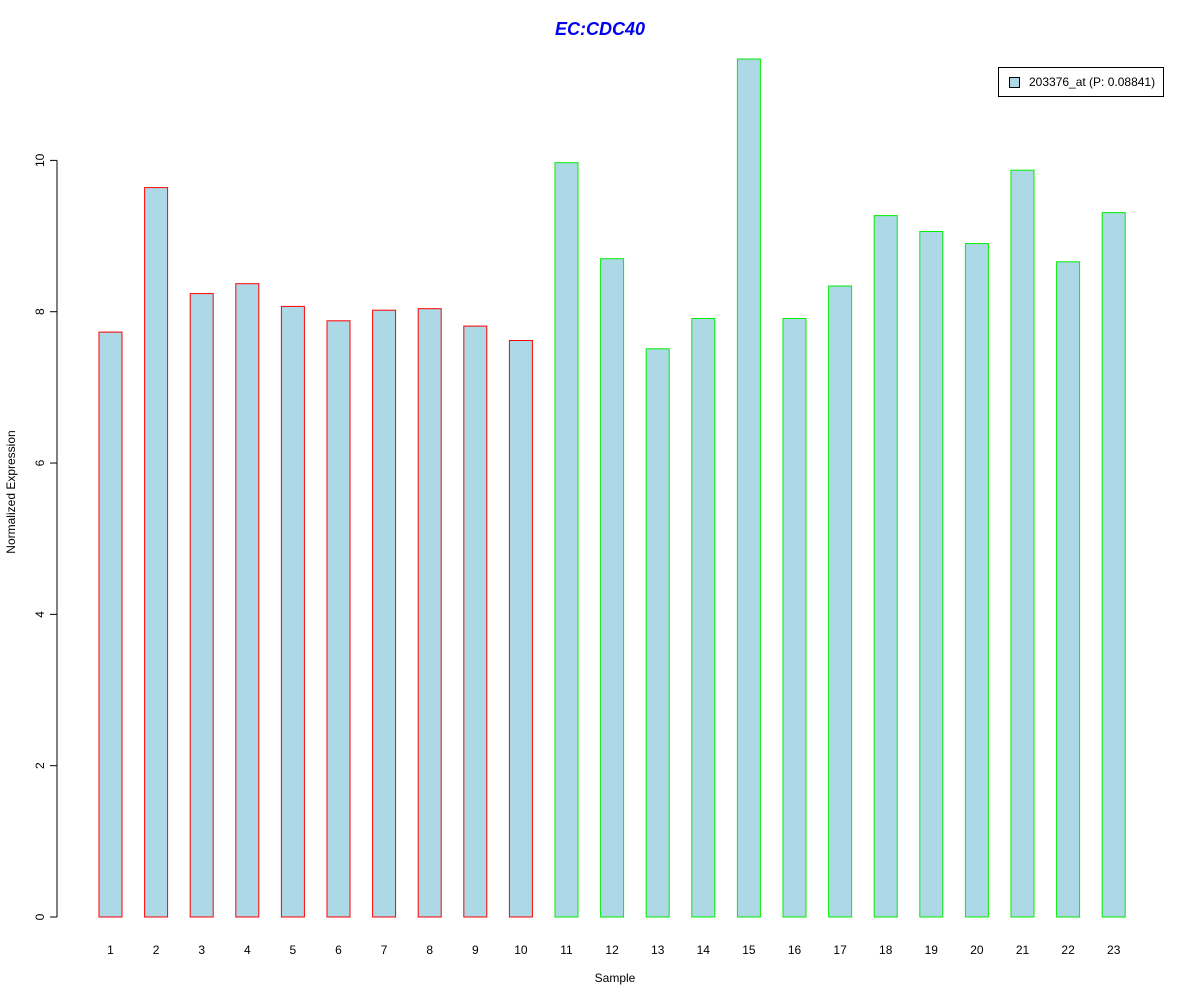 This screenshot has width=1200, height=1000. I want to click on y-axis-label: Normalized Expression, so click(11, 492).